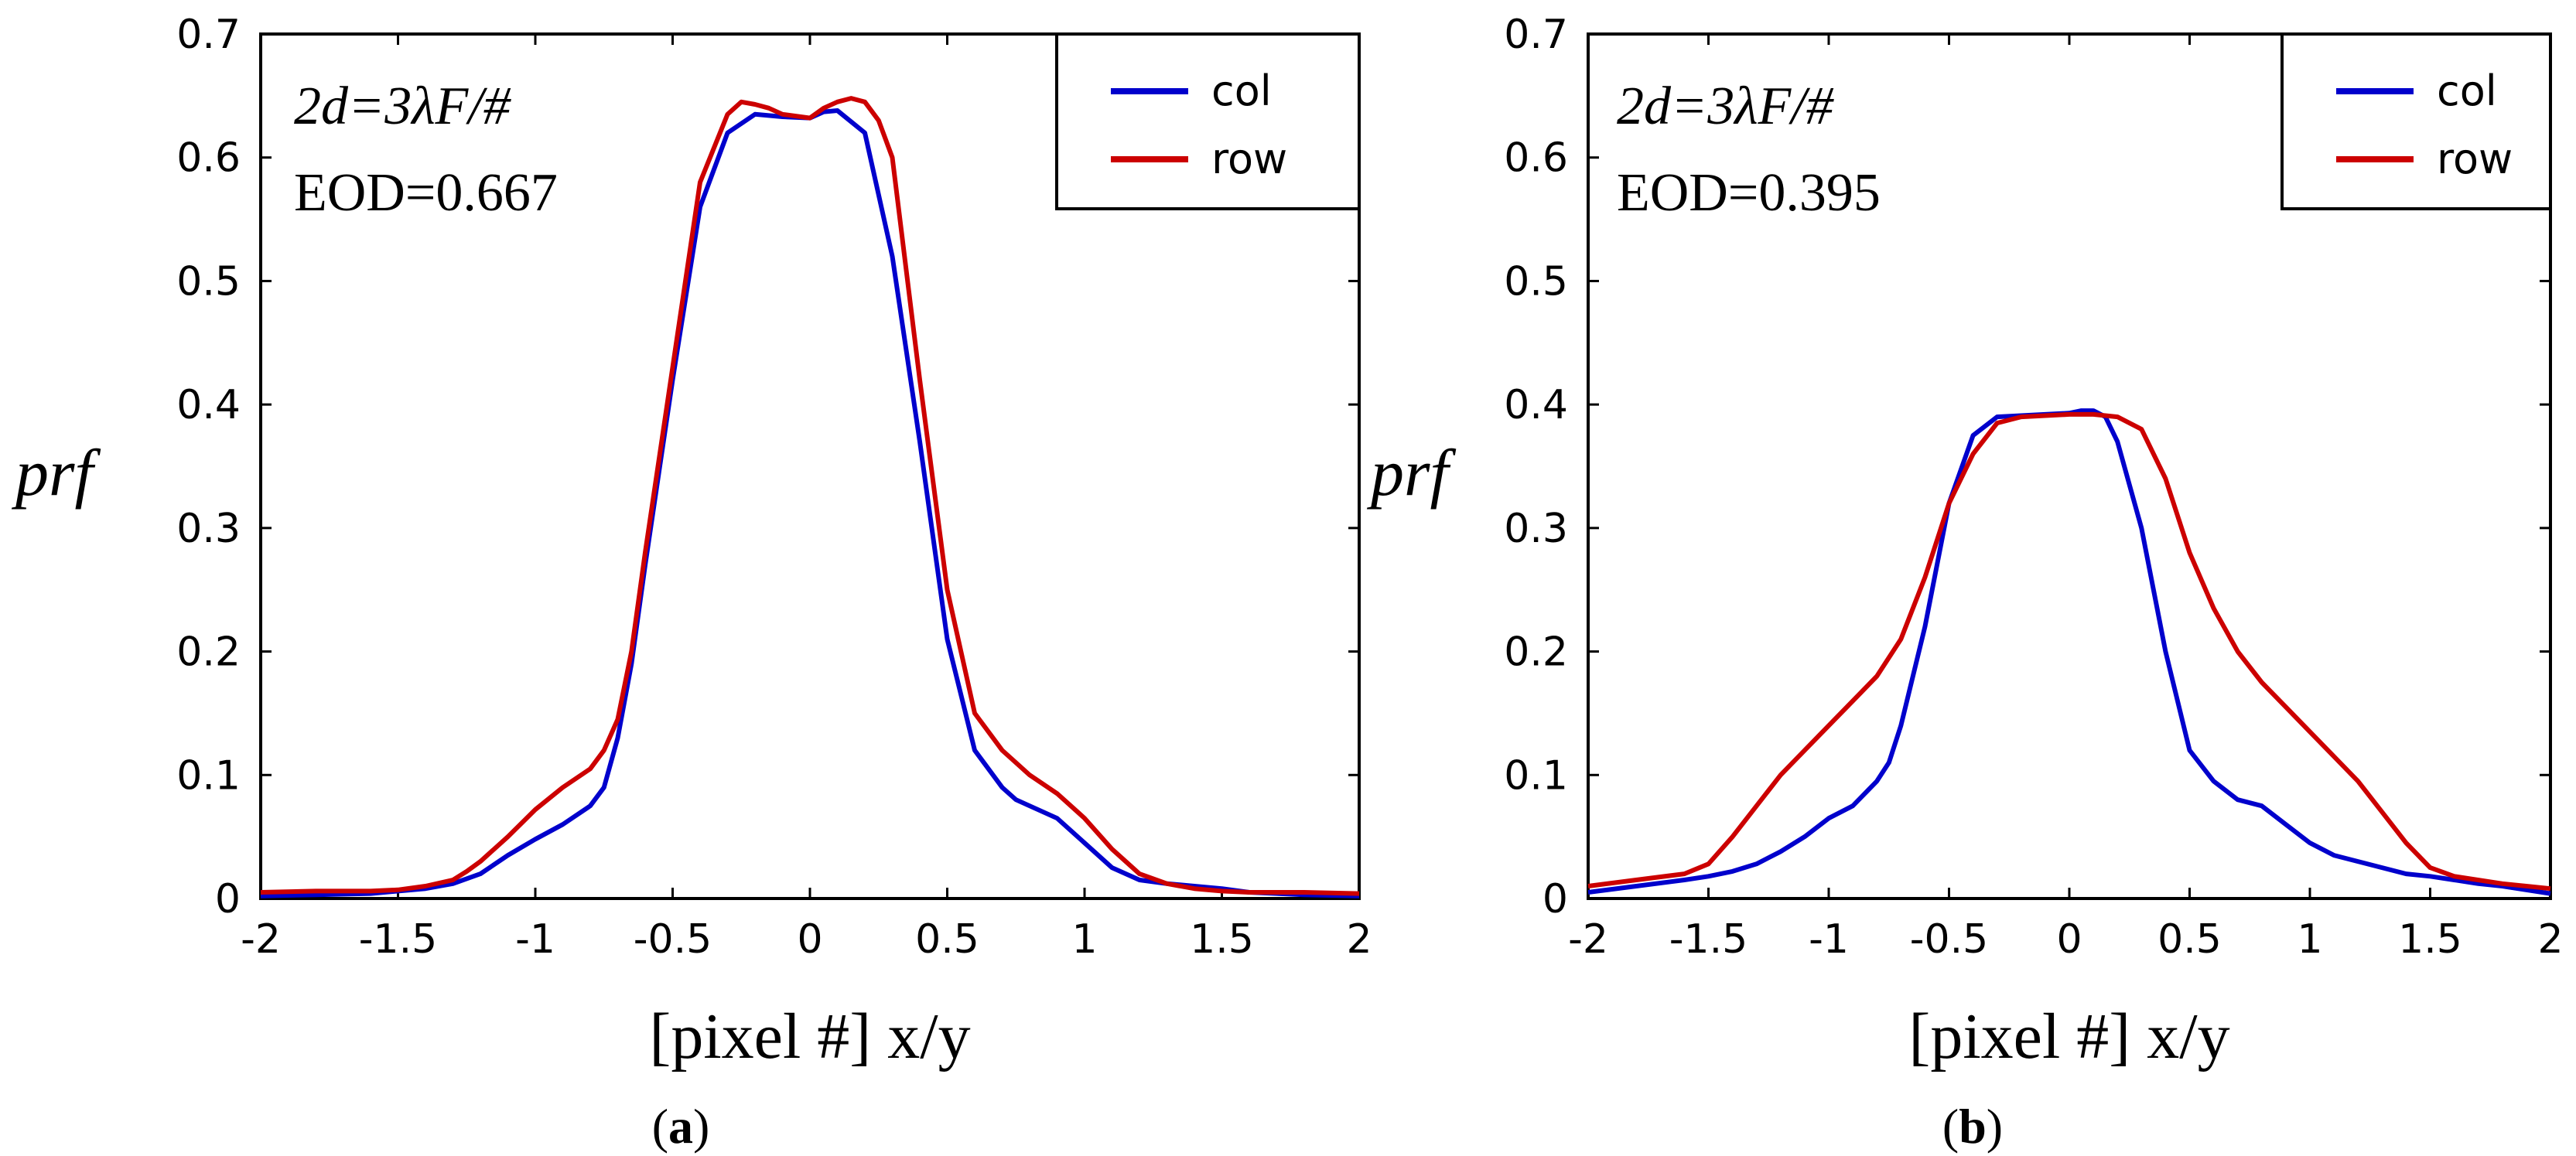 This screenshot has width=2576, height=1156. What do you see at coordinates (1359, 940) in the screenshot?
I see `panel-a-xtick-label: 2` at bounding box center [1359, 940].